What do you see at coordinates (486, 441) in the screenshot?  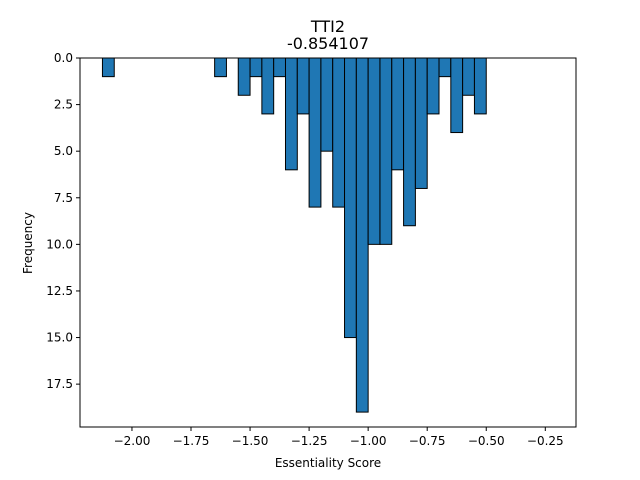 I see `x-tick-label: −0.50` at bounding box center [486, 441].